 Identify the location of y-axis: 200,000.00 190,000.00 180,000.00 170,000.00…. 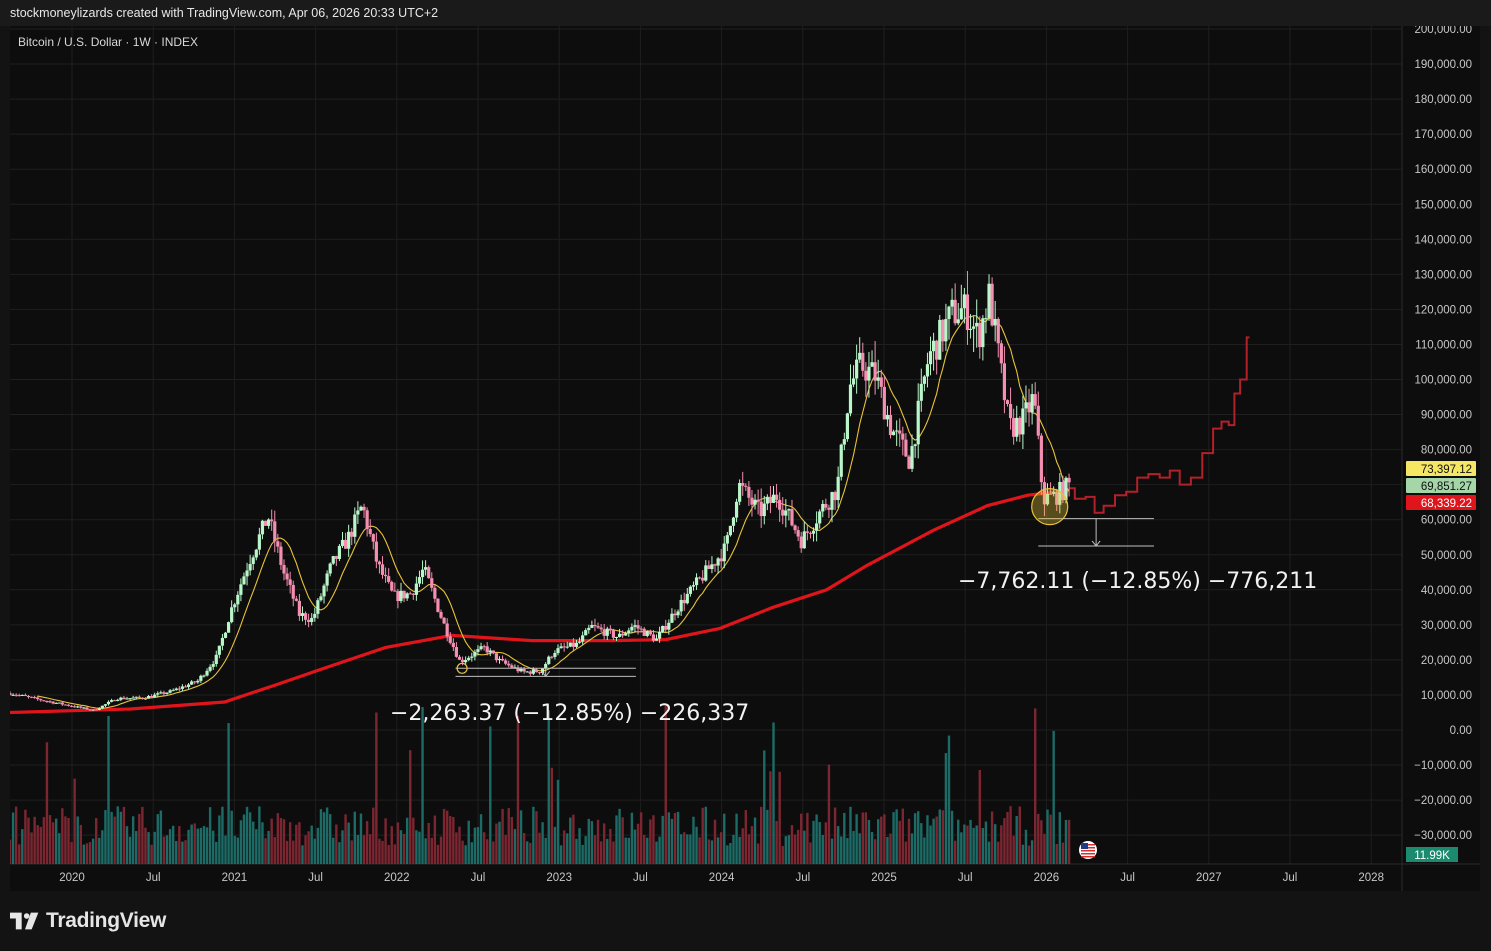
(1440, 458).